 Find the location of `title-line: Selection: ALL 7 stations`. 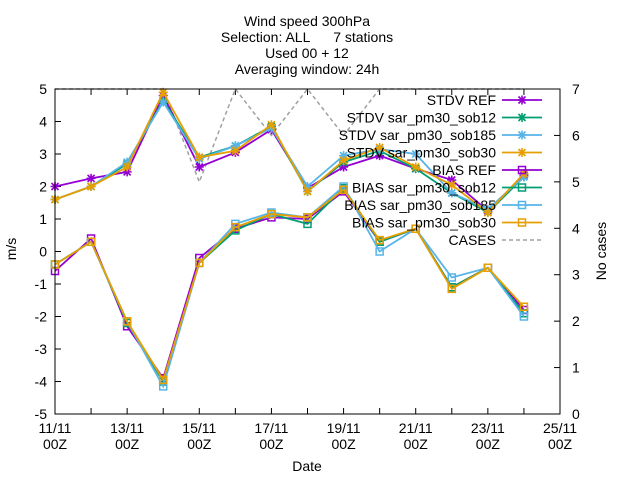

title-line: Selection: ALL 7 stations is located at coordinates (307, 37).